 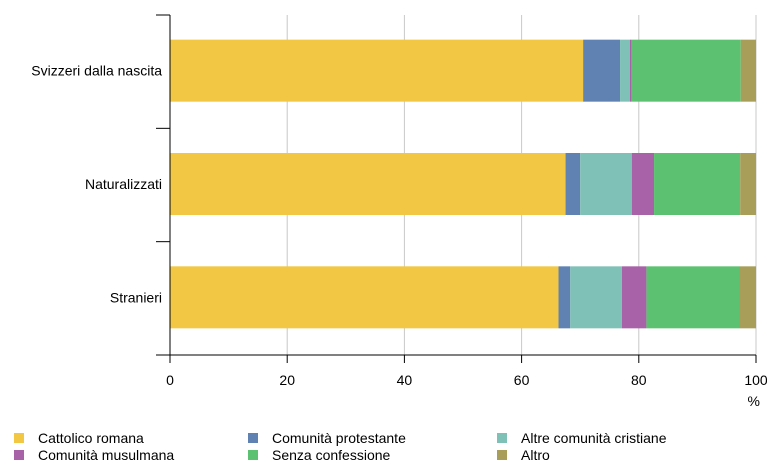 I want to click on legend-item: Comunità protestante, so click(x=327, y=438).